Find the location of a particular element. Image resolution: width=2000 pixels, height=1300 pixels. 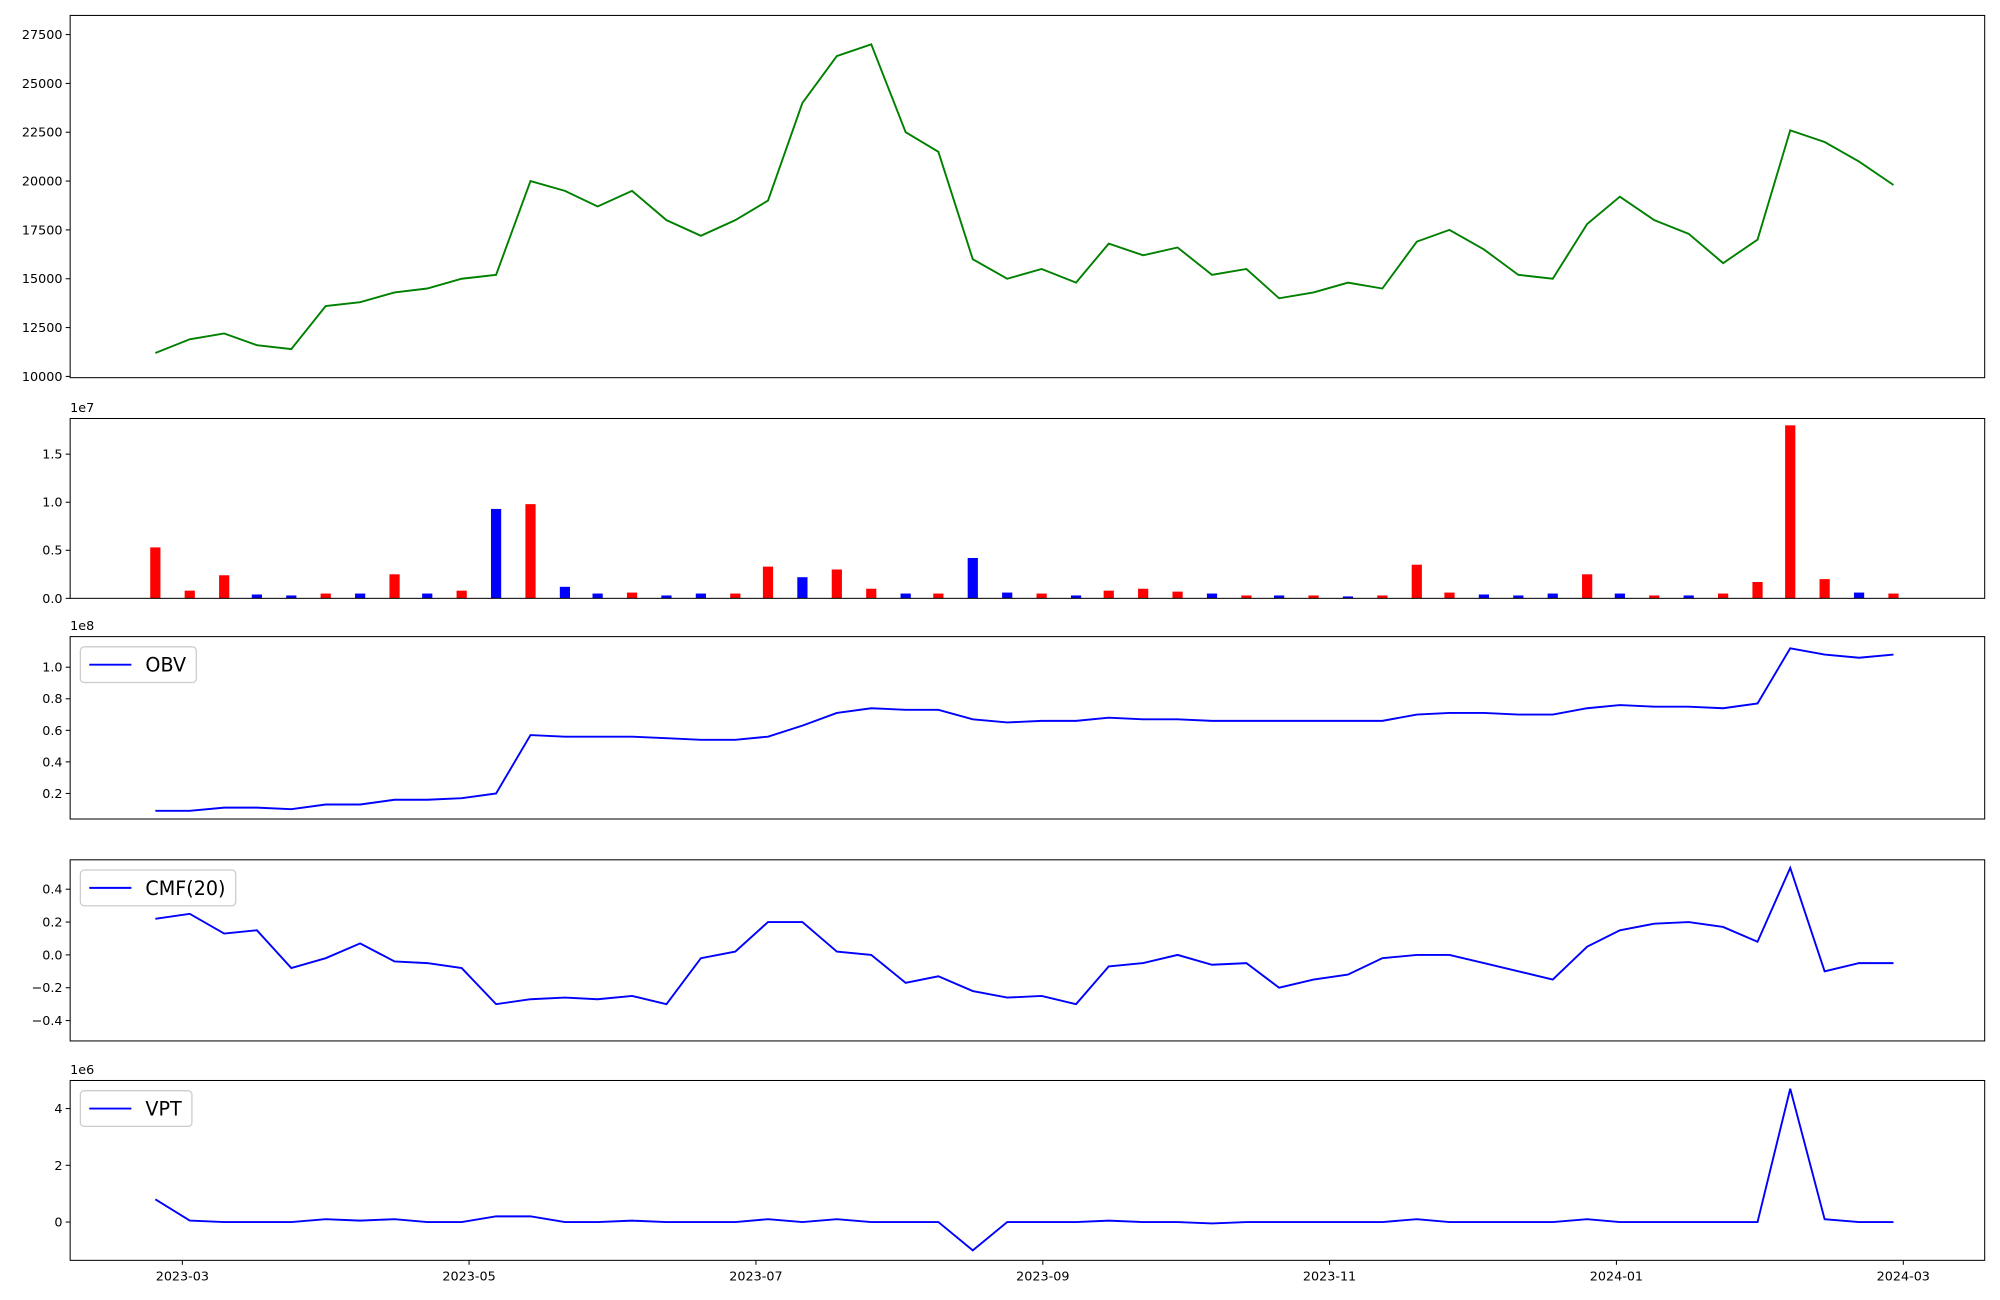

y-tick-label: 0.8 is located at coordinates (52, 699).